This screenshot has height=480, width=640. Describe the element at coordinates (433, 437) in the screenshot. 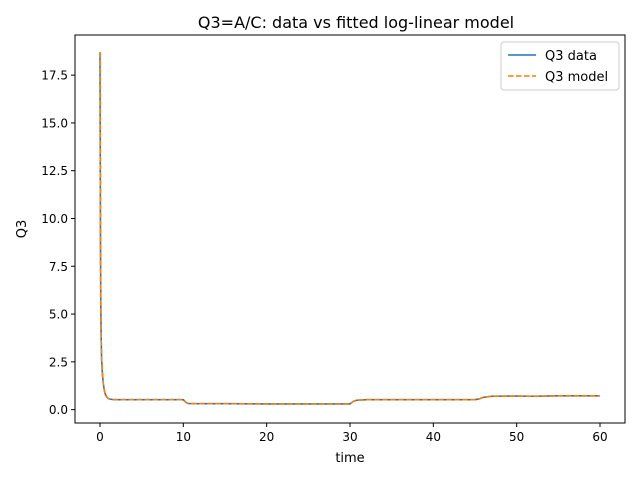

I see `x-tick-label: 40` at that location.